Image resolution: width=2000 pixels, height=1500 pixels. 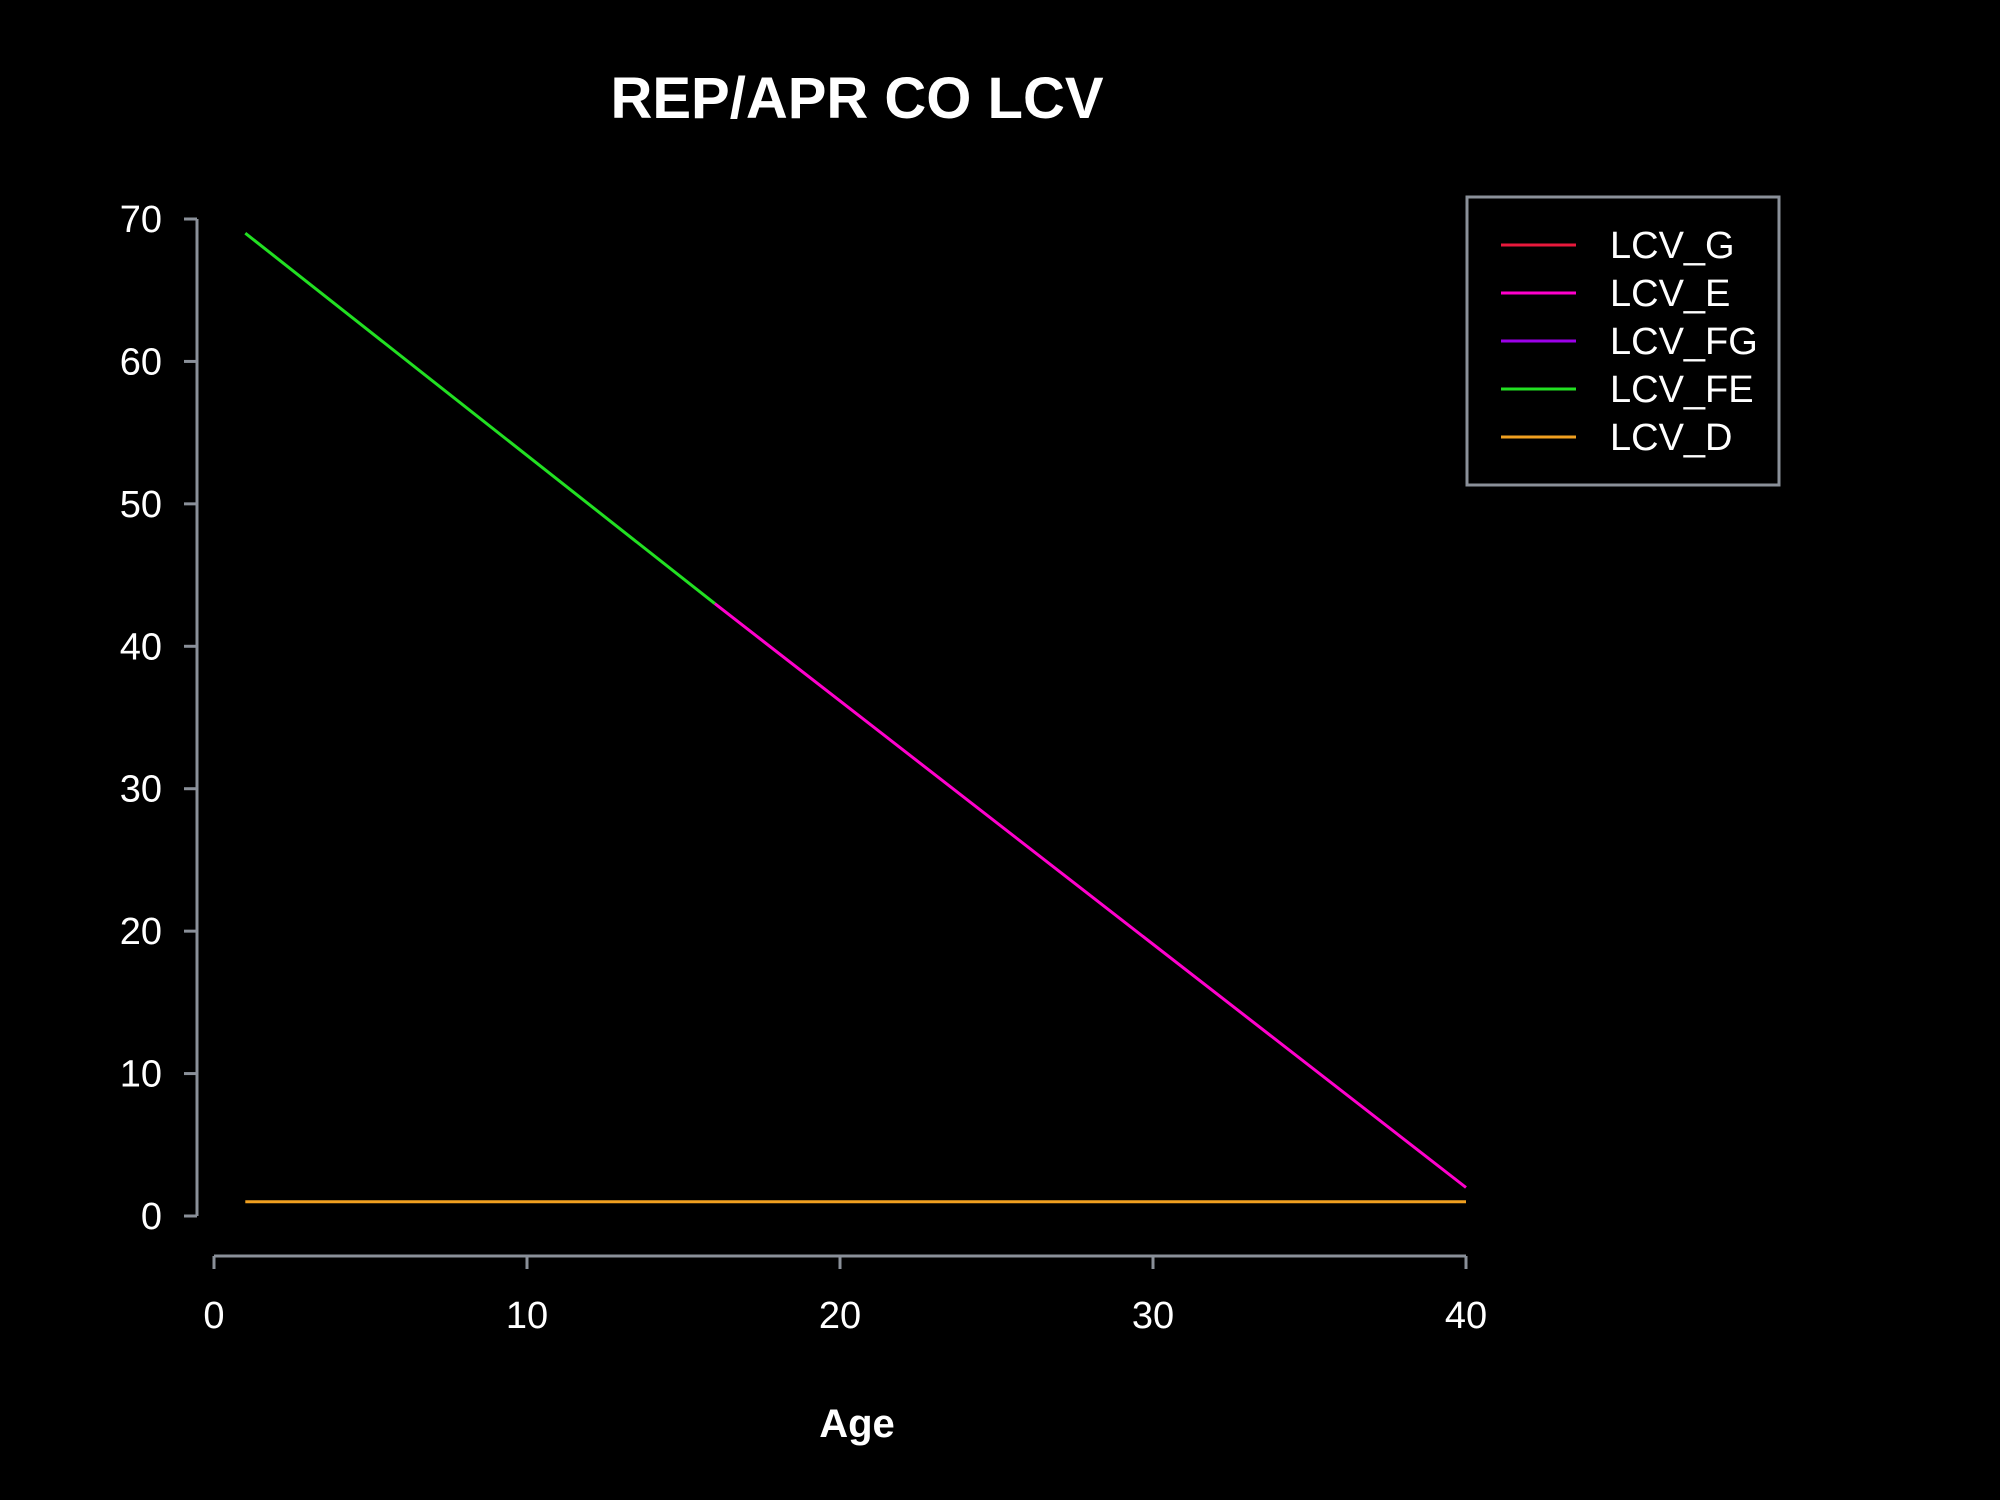 What do you see at coordinates (1090, 895) in the screenshot?
I see `series-line-lcv-e` at bounding box center [1090, 895].